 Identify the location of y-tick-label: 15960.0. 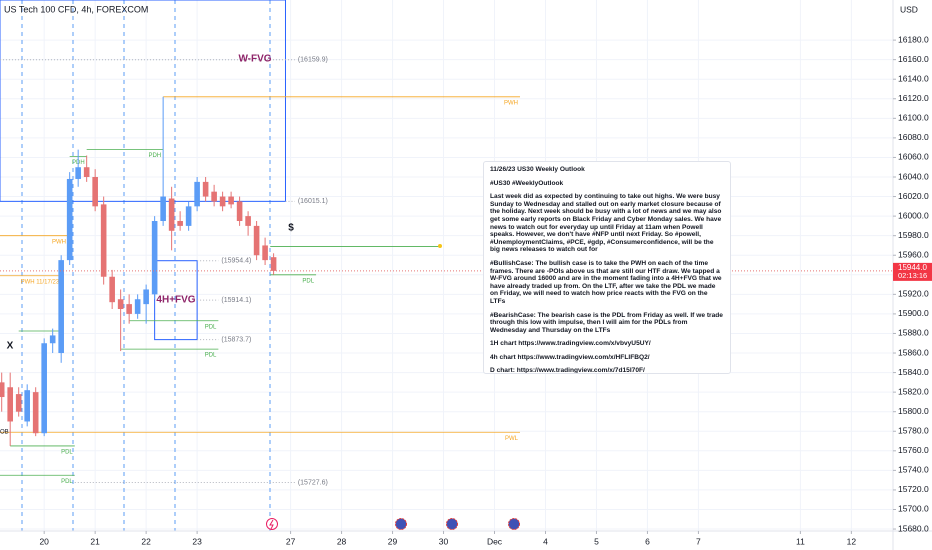
(913, 254).